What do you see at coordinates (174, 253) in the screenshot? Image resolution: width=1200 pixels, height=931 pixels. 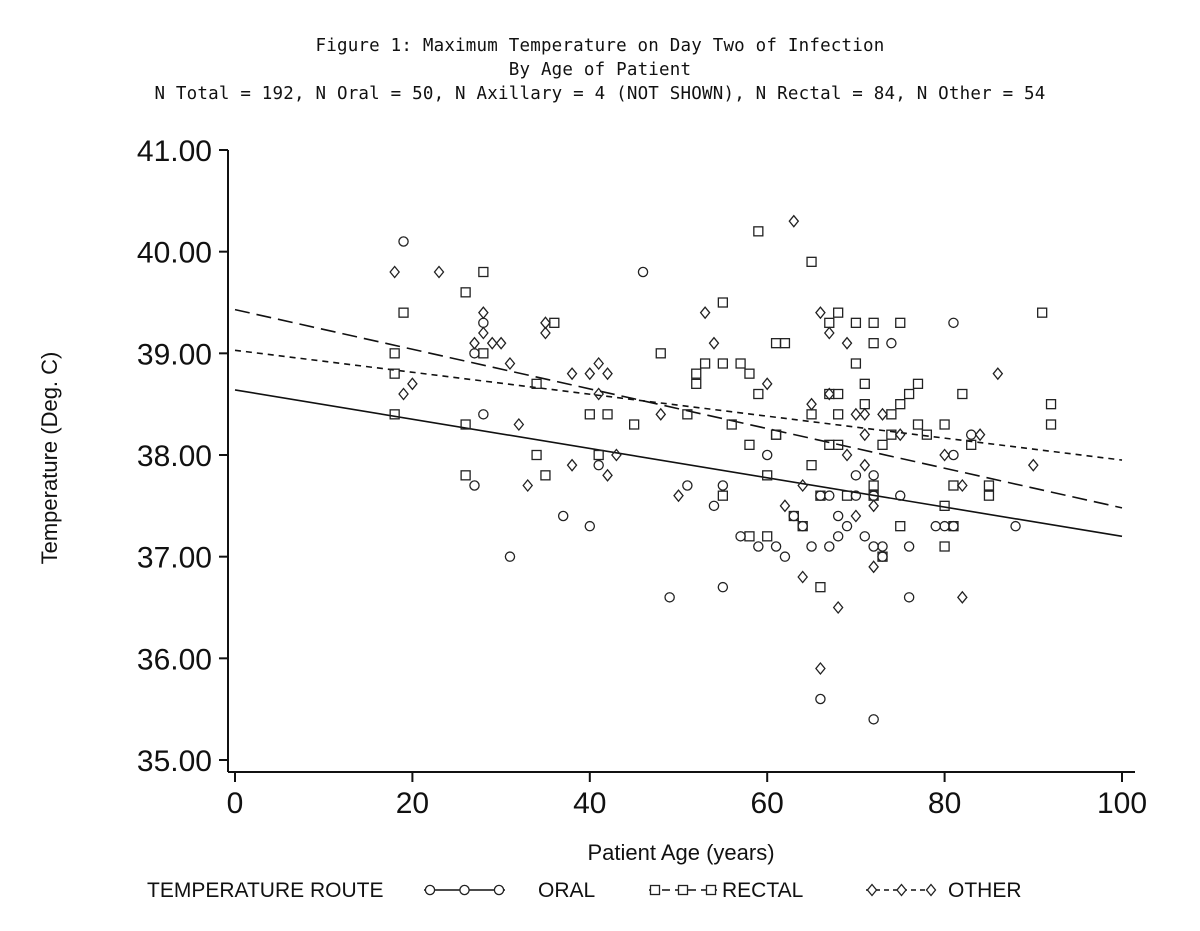 I see `y-tick-label: 40.00` at bounding box center [174, 253].